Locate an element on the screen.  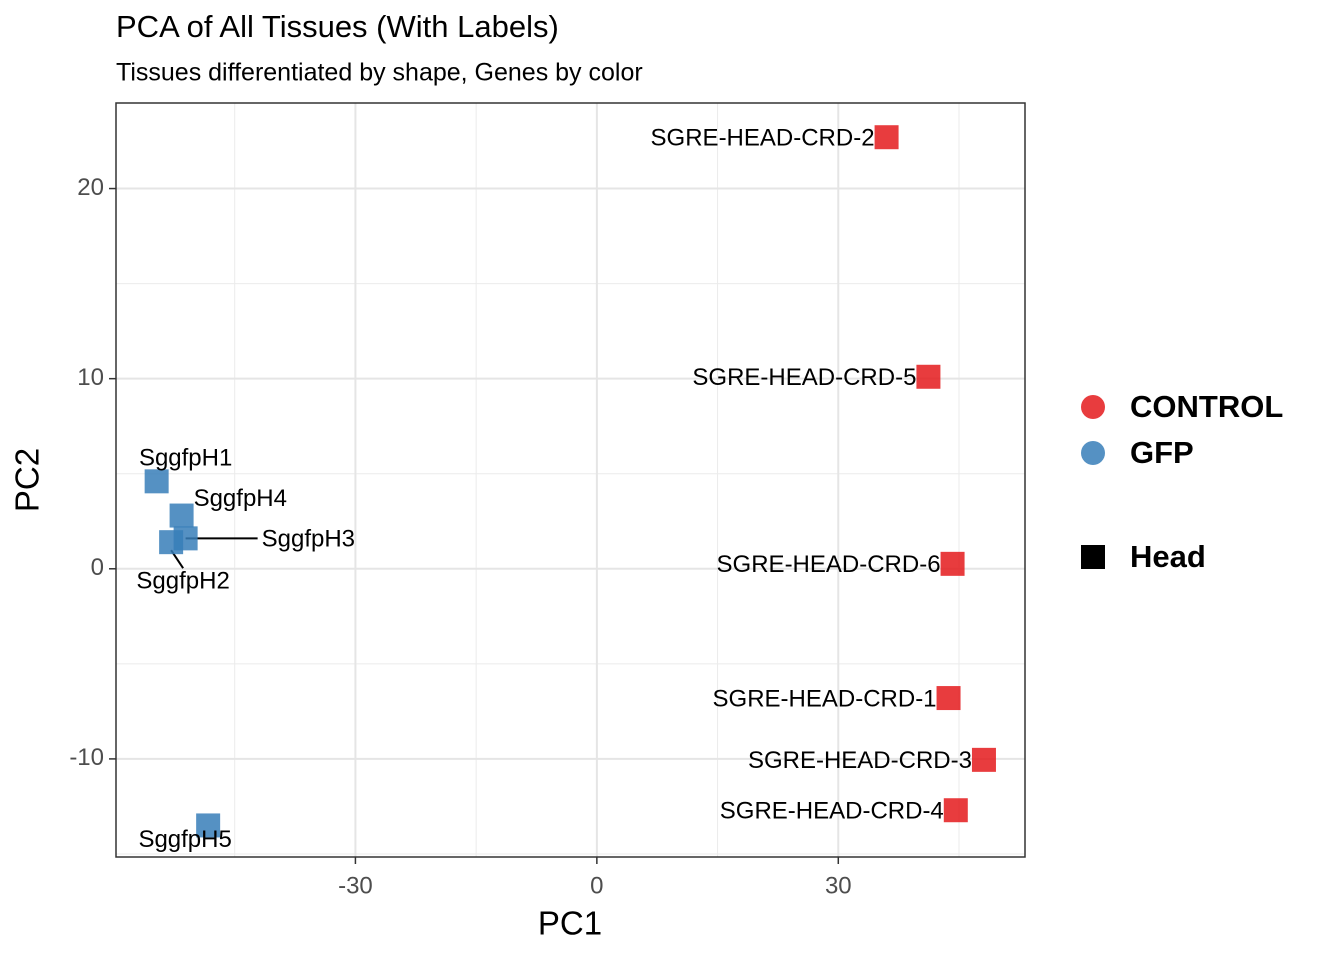
y-tick-label: -10 is located at coordinates (86, 757).